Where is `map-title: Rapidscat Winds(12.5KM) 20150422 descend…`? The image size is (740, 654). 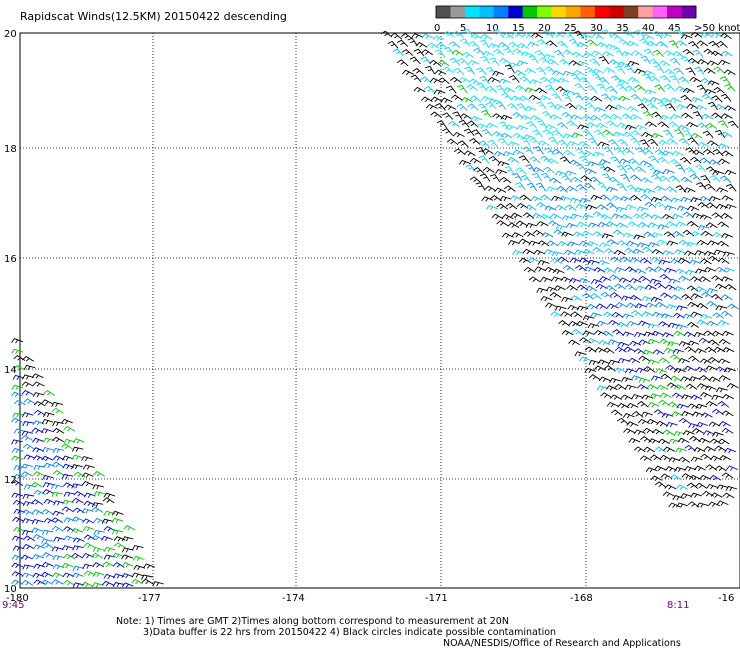
map-title: Rapidscat Winds(12.5KM) 20150422 descend… is located at coordinates (153, 16).